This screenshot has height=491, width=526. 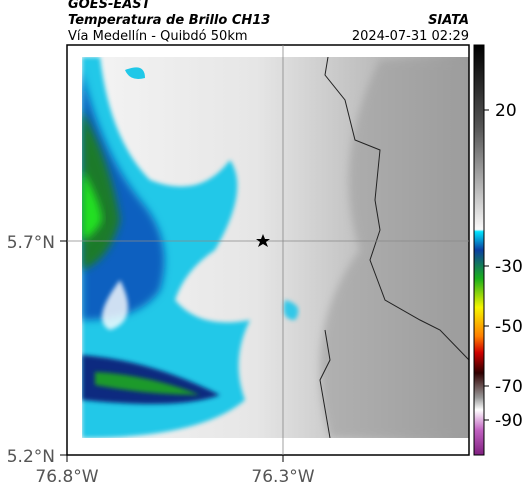 I want to click on product-title: Temperatura de Brillo CH13, so click(x=169, y=20).